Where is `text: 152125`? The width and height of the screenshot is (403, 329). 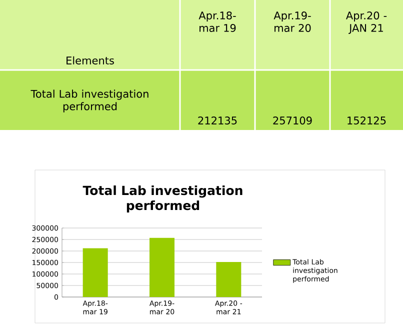
text: 152125 is located at coordinates (367, 120).